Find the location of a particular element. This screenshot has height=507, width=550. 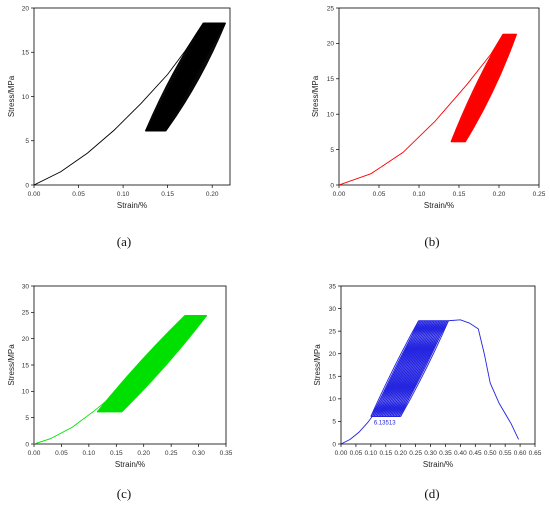

x-tick-label: 0.55 is located at coordinates (505, 453).